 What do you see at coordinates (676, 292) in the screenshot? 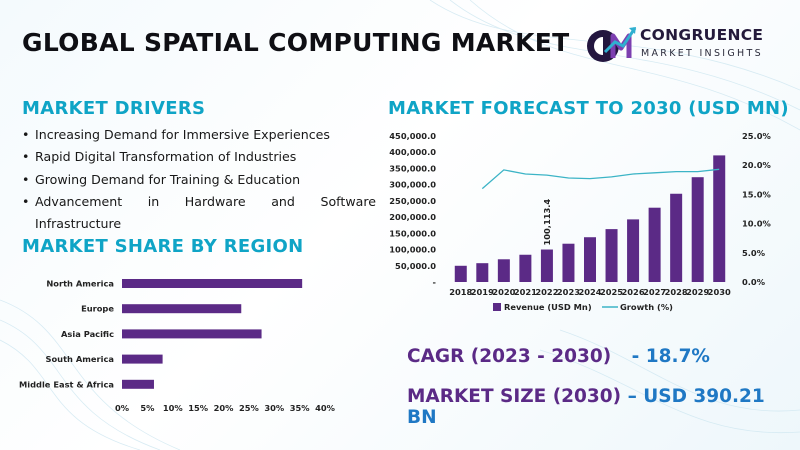
I see `x-tick-label: 2028` at bounding box center [676, 292].